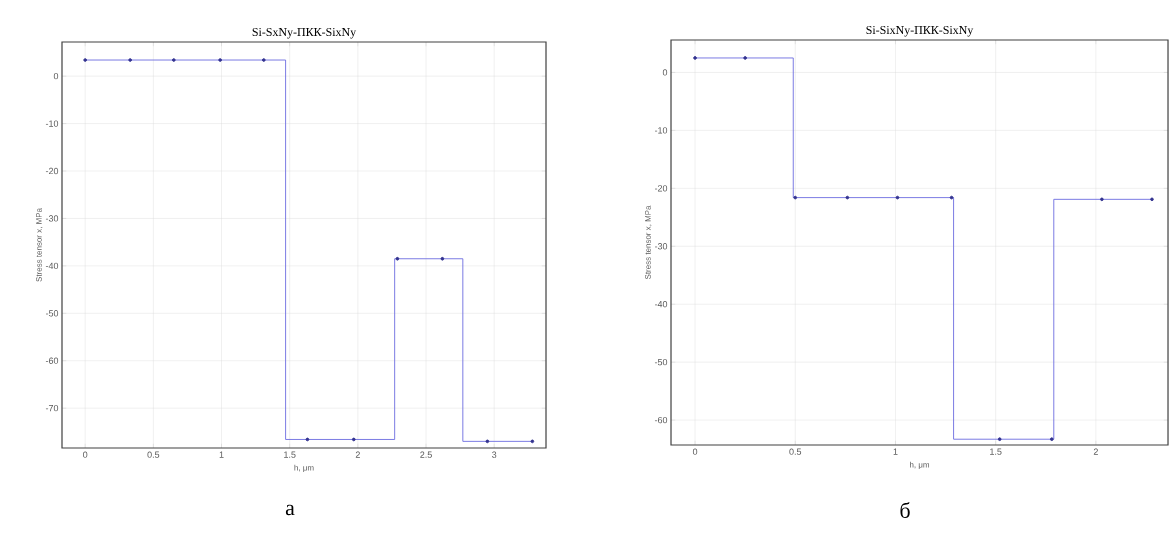 The width and height of the screenshot is (1173, 537). What do you see at coordinates (494, 454) in the screenshot?
I see `x-tick-label: 3` at bounding box center [494, 454].